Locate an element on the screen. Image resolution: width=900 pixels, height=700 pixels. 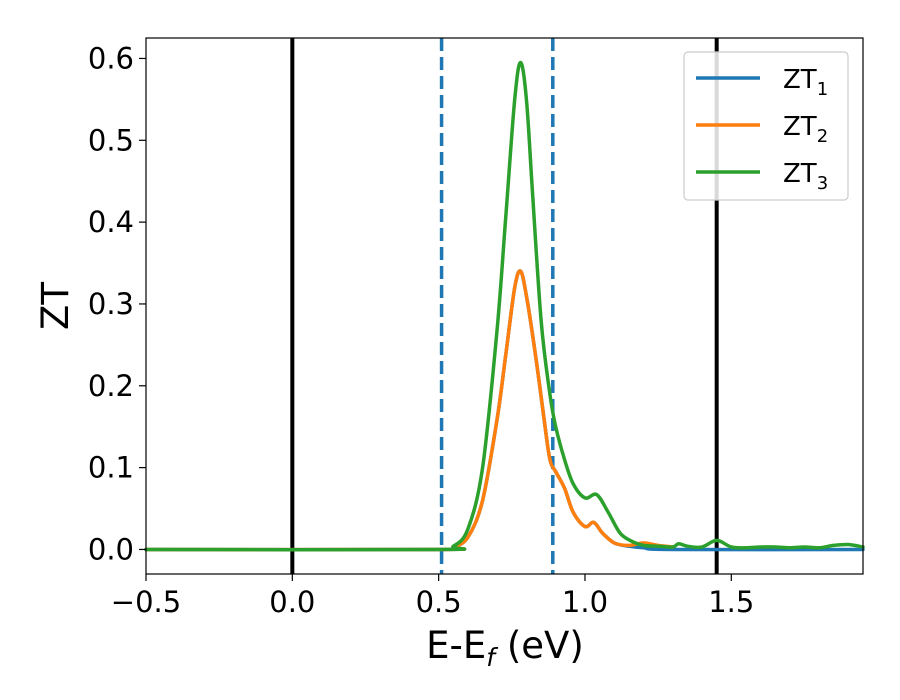
x-tick-label: 0.0 is located at coordinates (292, 602).